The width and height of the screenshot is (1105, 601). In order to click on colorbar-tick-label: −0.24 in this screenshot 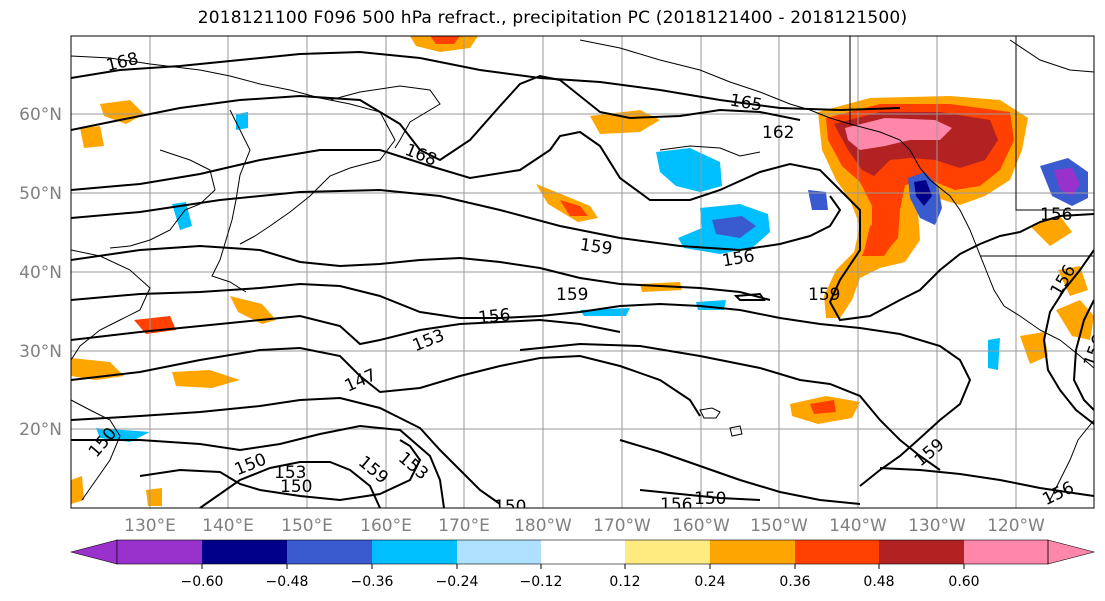, I will do `click(457, 582)`.